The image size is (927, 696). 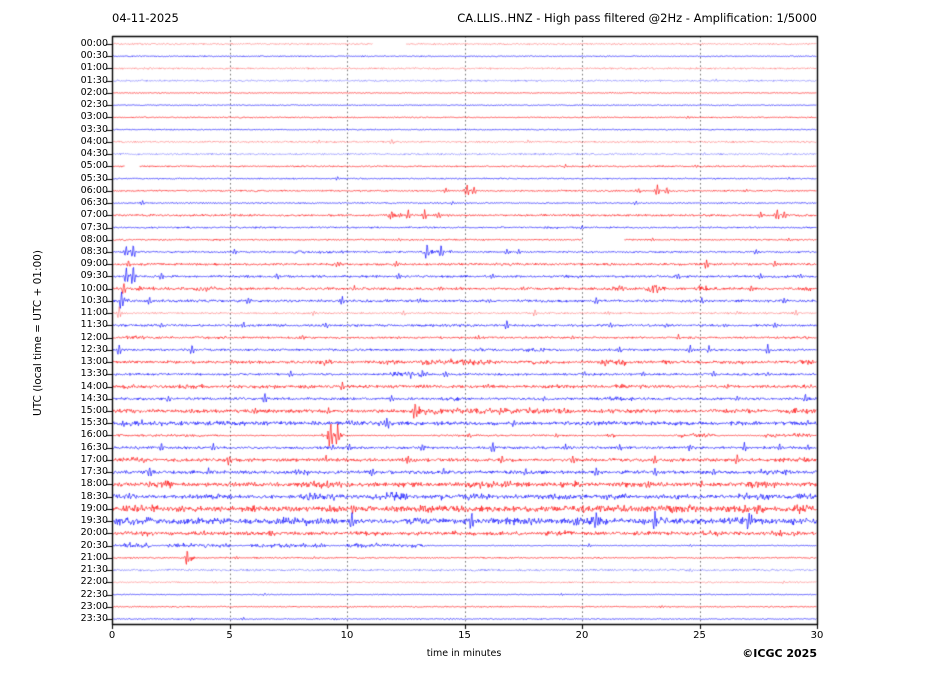 I want to click on y-tick-label: 20:30, so click(x=94, y=545).